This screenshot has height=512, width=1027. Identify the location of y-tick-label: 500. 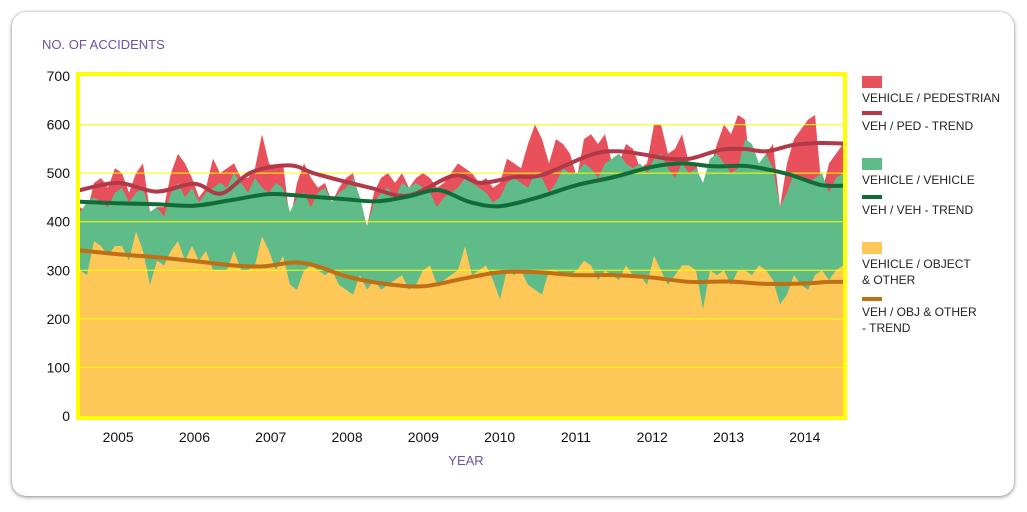
(59, 173).